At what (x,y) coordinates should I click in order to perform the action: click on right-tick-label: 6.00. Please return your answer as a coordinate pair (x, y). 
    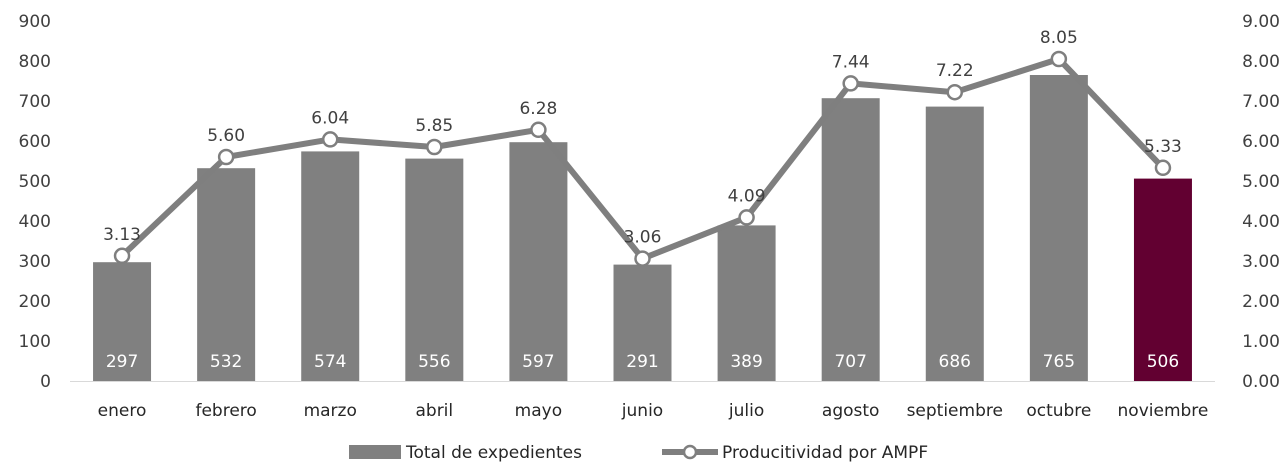
    Looking at the image, I should click on (1261, 142).